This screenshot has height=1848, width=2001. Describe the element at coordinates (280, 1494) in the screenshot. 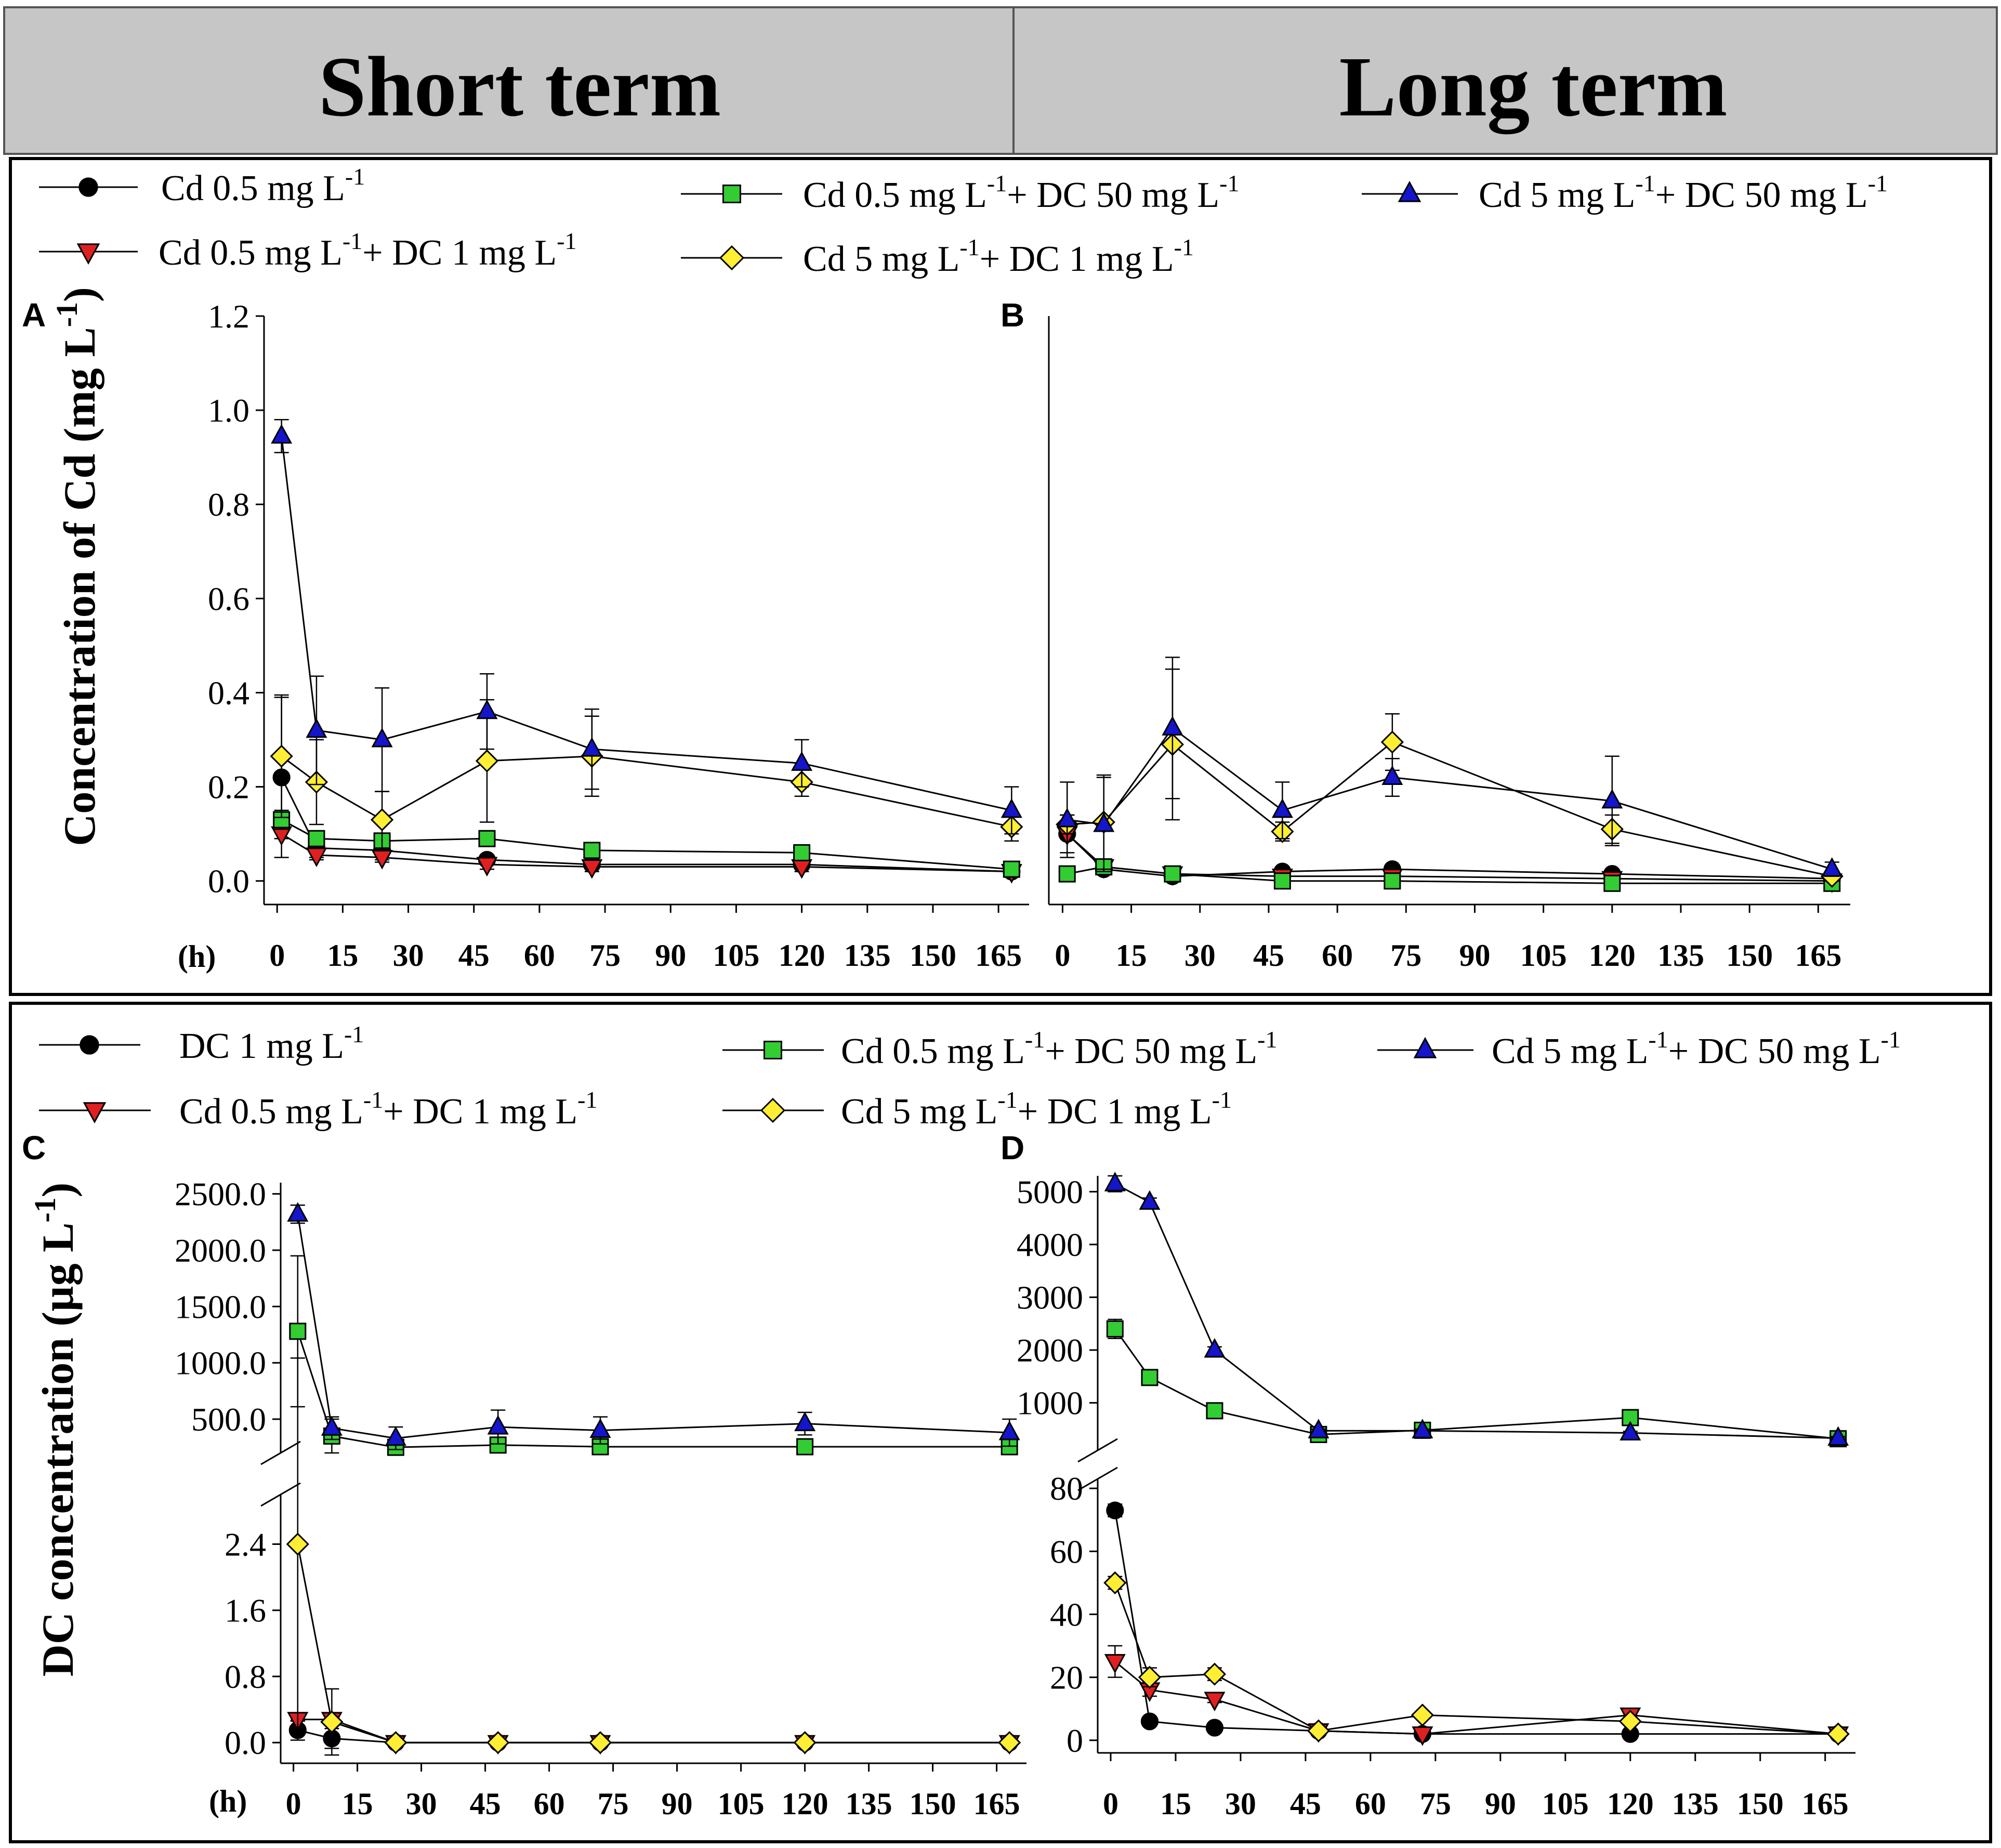

I see `axis-break-mark` at that location.